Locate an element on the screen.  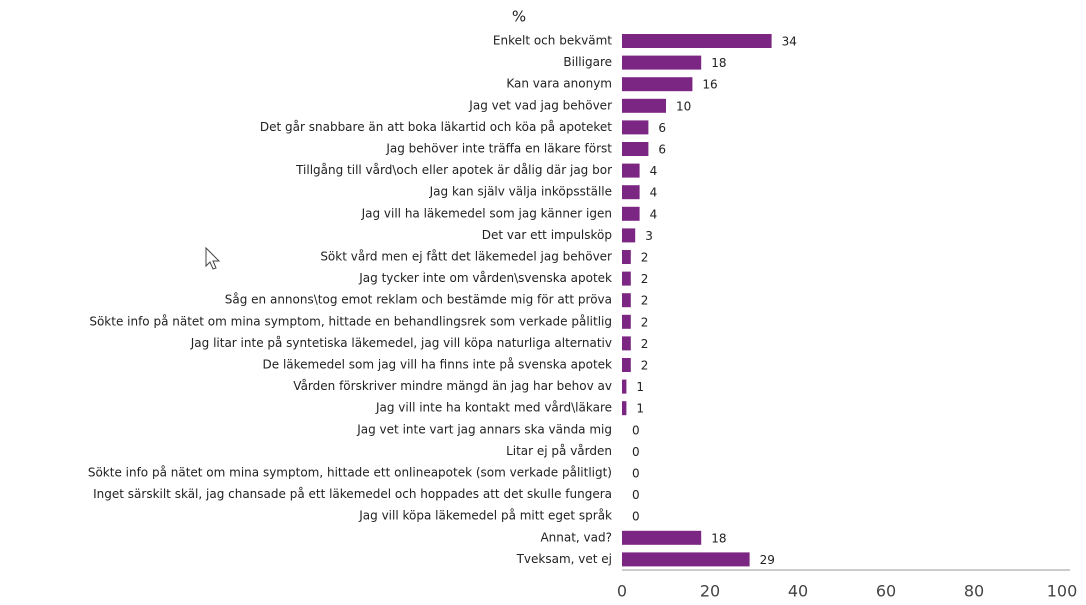
y-tick-label: Det var ett impulsköp is located at coordinates (547, 235).